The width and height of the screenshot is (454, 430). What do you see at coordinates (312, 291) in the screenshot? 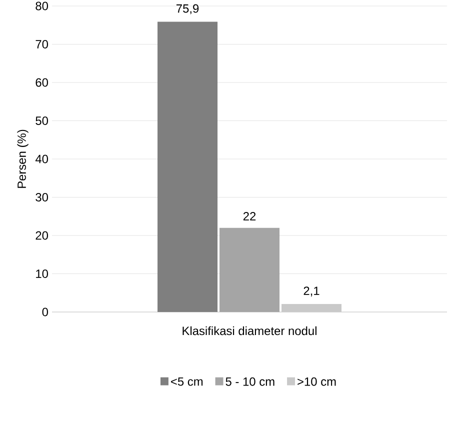
I see `data-label: 2,1` at bounding box center [312, 291].